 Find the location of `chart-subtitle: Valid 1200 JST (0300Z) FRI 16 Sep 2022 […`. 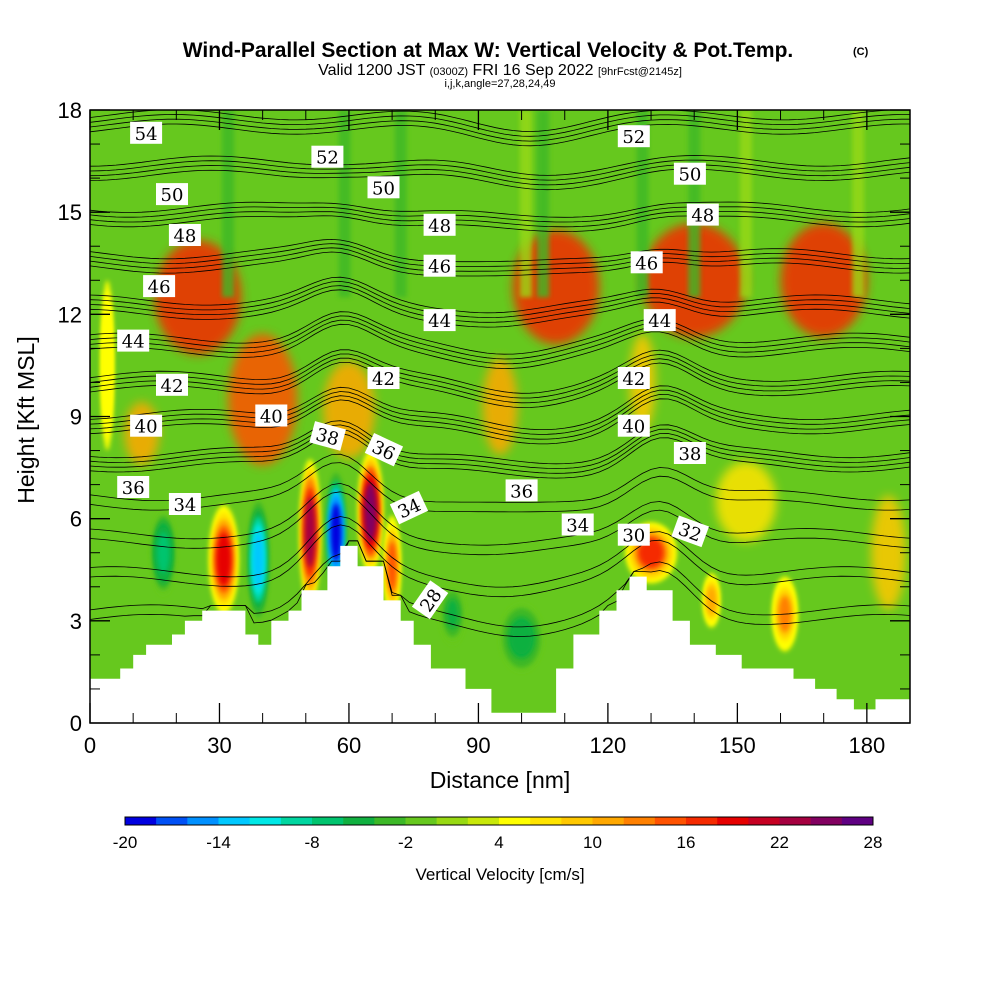

chart-subtitle: Valid 1200 JST (0300Z) FRI 16 Sep 2022 [… is located at coordinates (500, 70).